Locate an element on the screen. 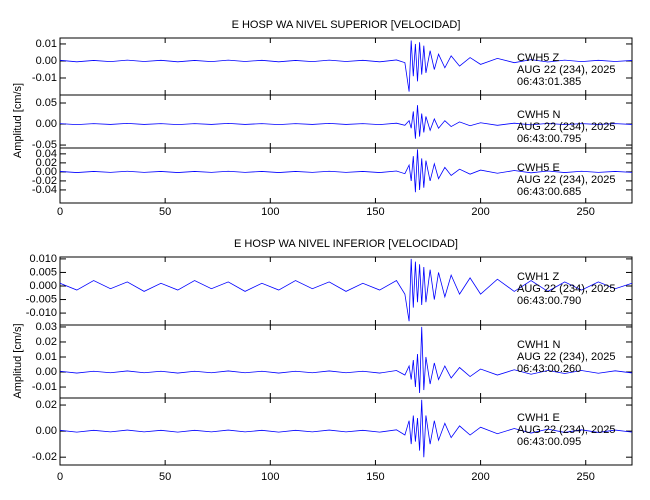 The height and width of the screenshot is (500, 650). station-label: CWH1 E is located at coordinates (538, 418).